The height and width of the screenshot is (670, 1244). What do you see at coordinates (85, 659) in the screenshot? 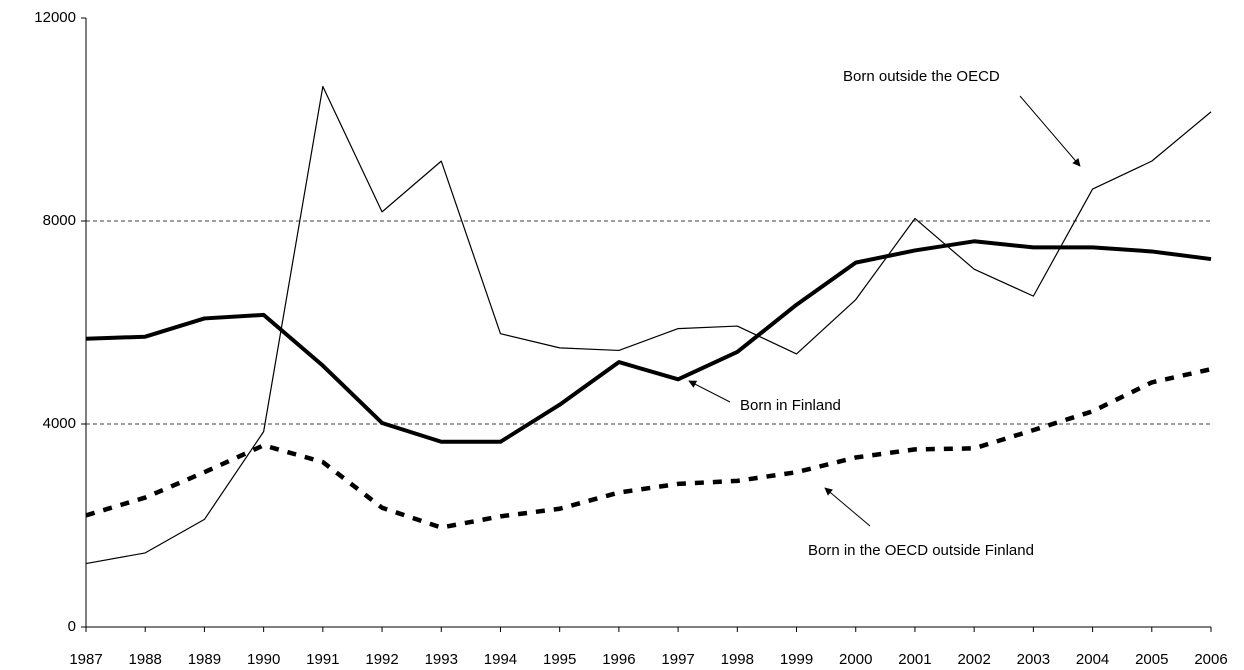
I see `x-tick-label: 1987` at bounding box center [85, 659].